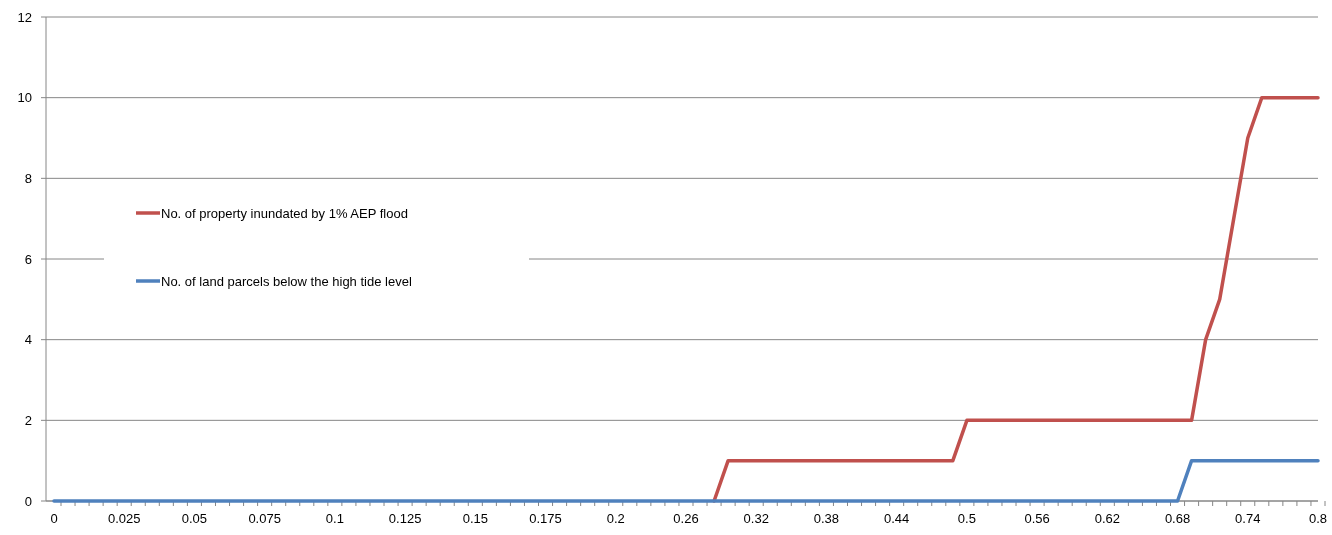  Describe the element at coordinates (286, 281) in the screenshot. I see `legend-label: No. of land parcels below the high tide level` at that location.